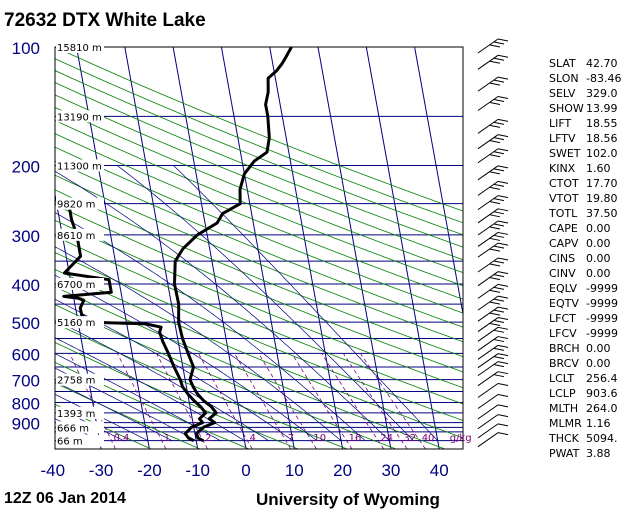  I want to click on index-row: LFTV 18.56, so click(591, 138).